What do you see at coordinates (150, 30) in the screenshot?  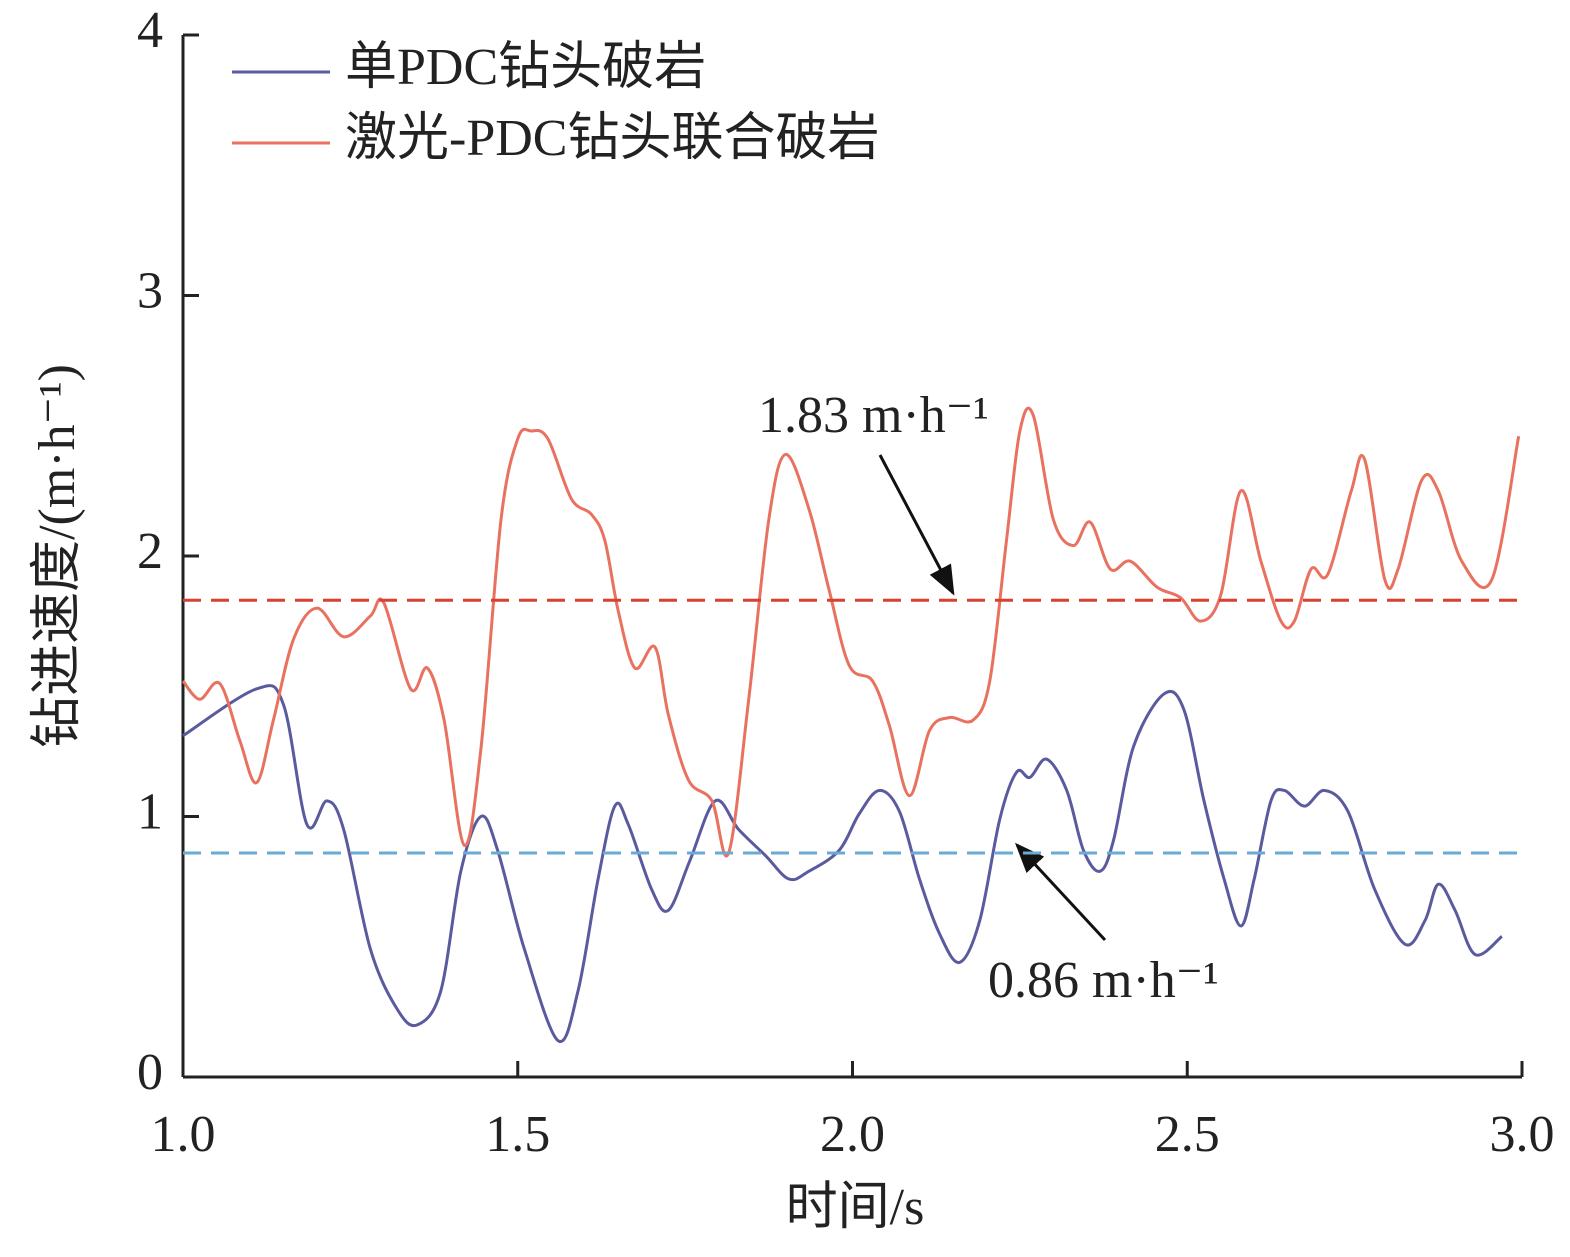 I see `y-tick-label: 4` at bounding box center [150, 30].